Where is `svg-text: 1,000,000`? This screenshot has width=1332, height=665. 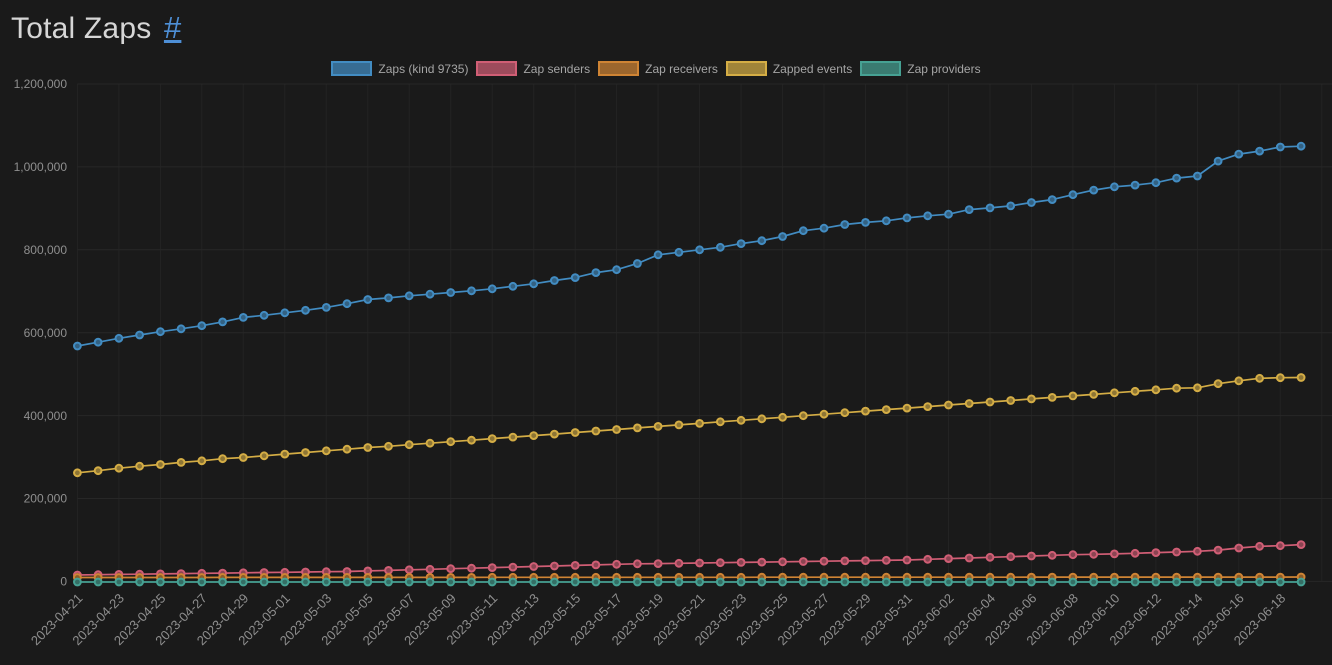 svg-text: 1,000,000 is located at coordinates (41, 167).